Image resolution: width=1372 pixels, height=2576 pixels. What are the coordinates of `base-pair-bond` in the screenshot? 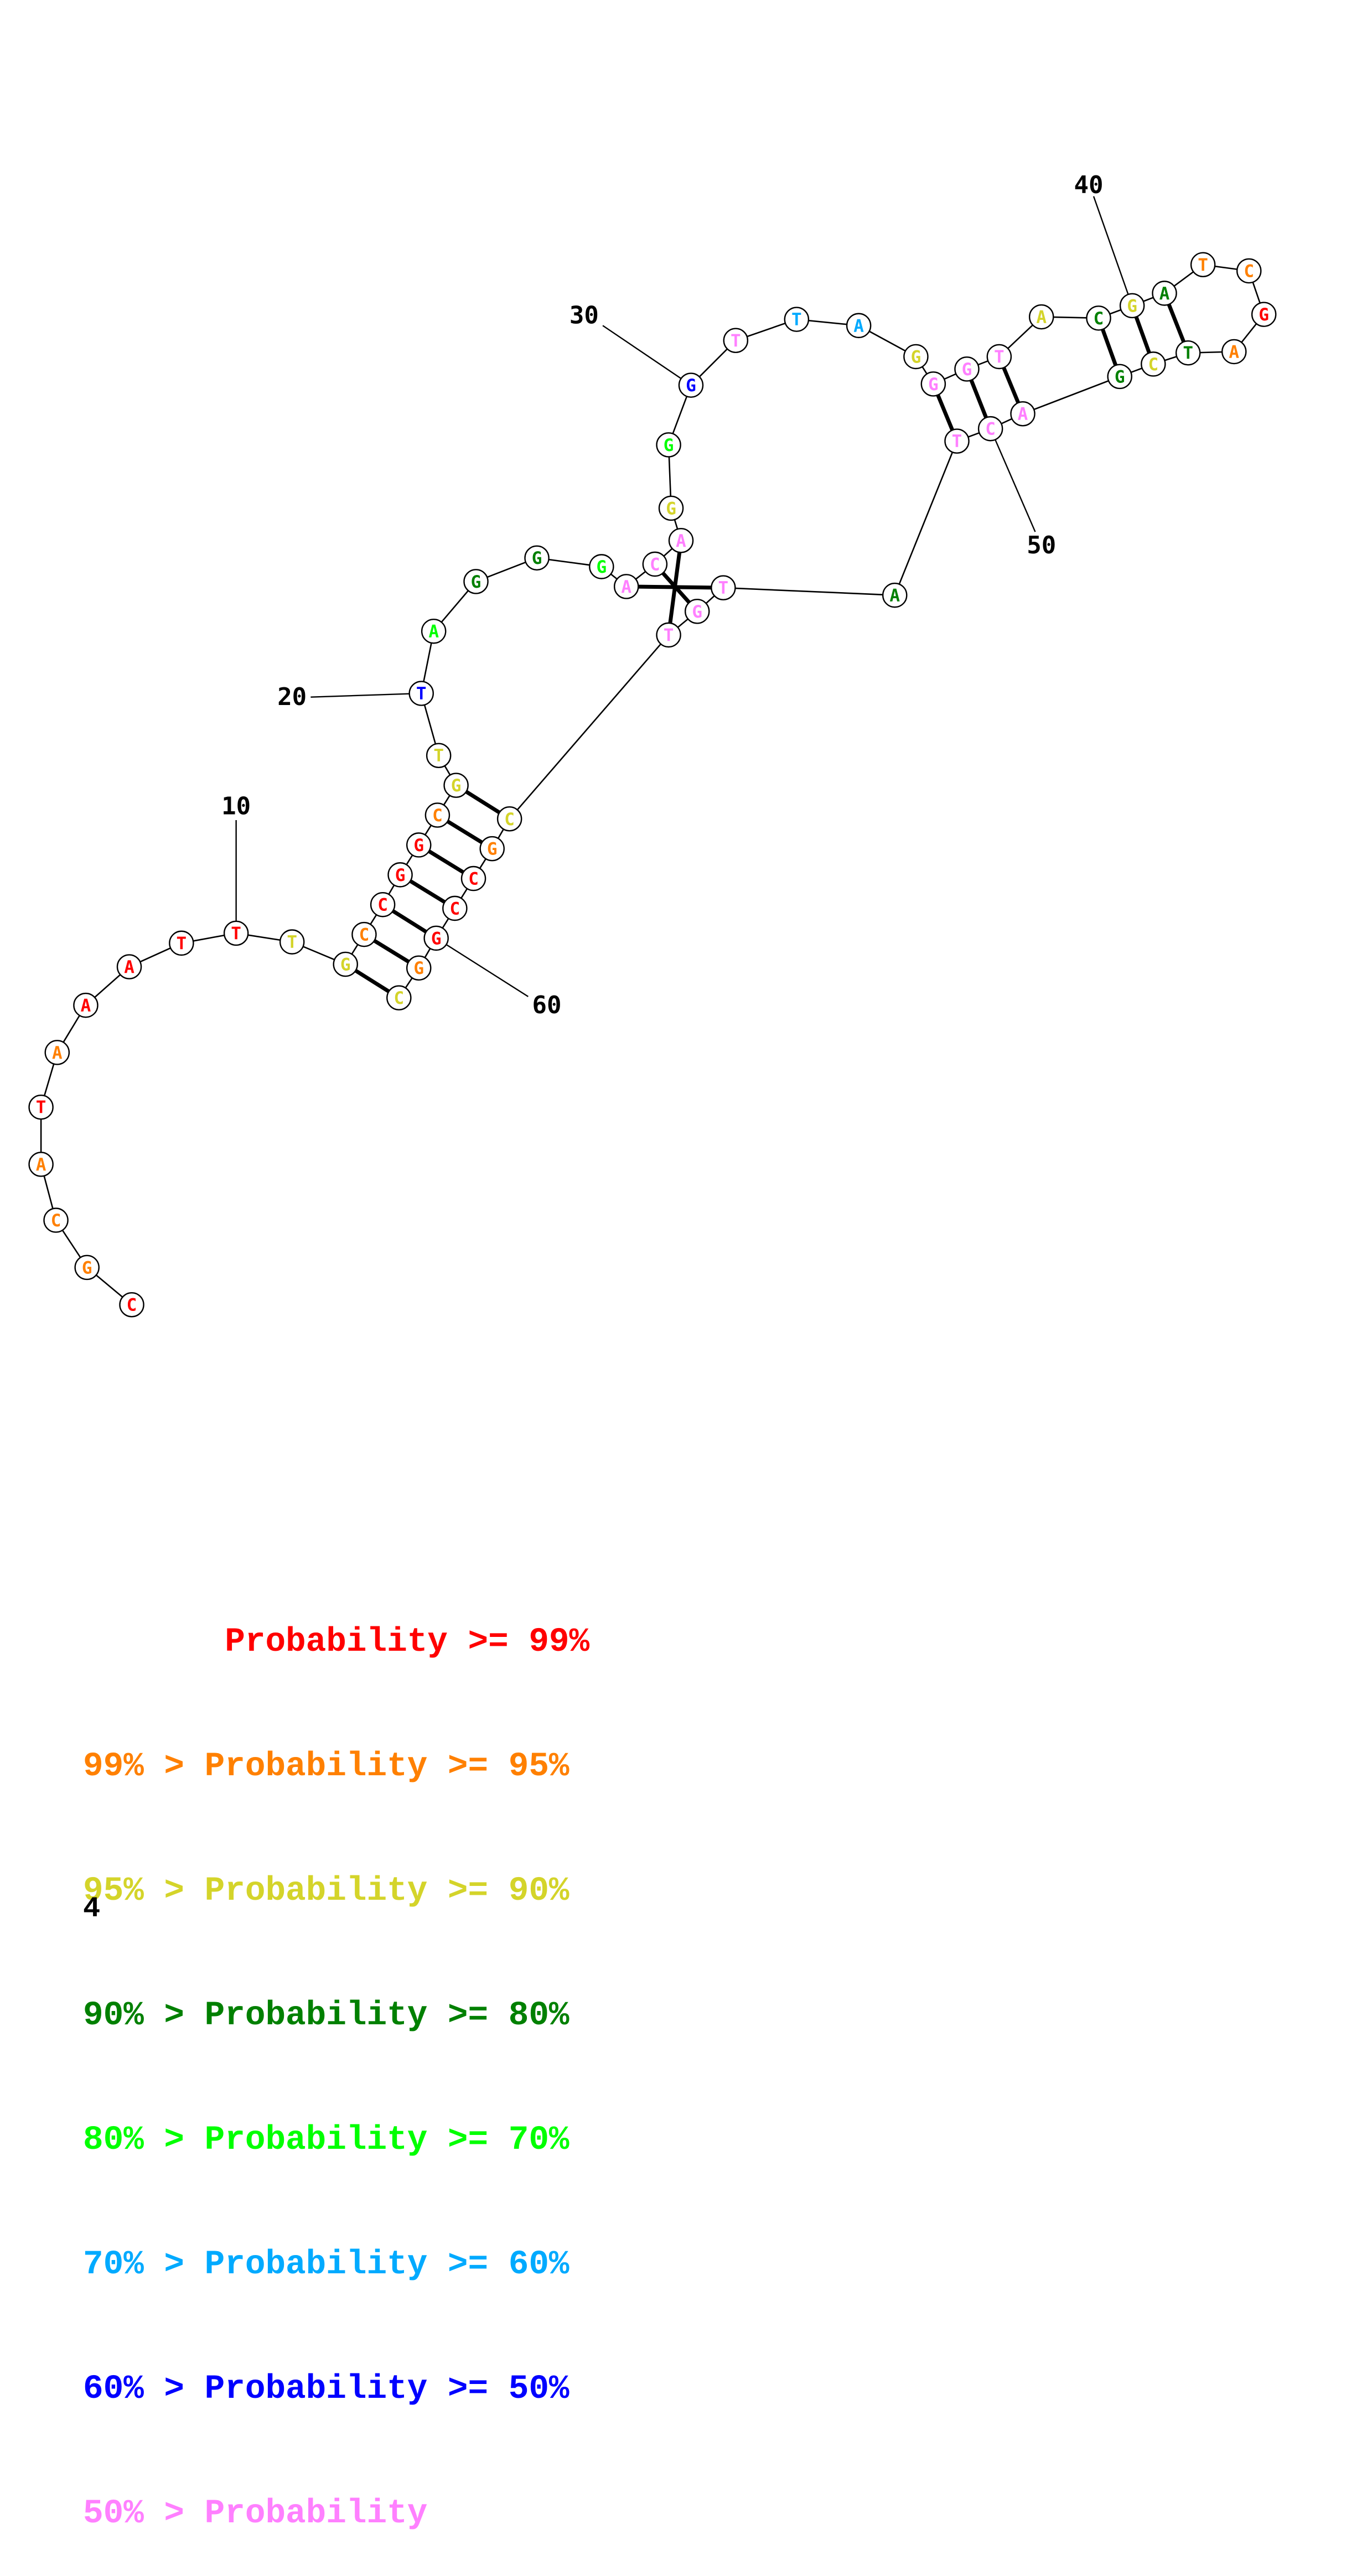 It's located at (675, 587).